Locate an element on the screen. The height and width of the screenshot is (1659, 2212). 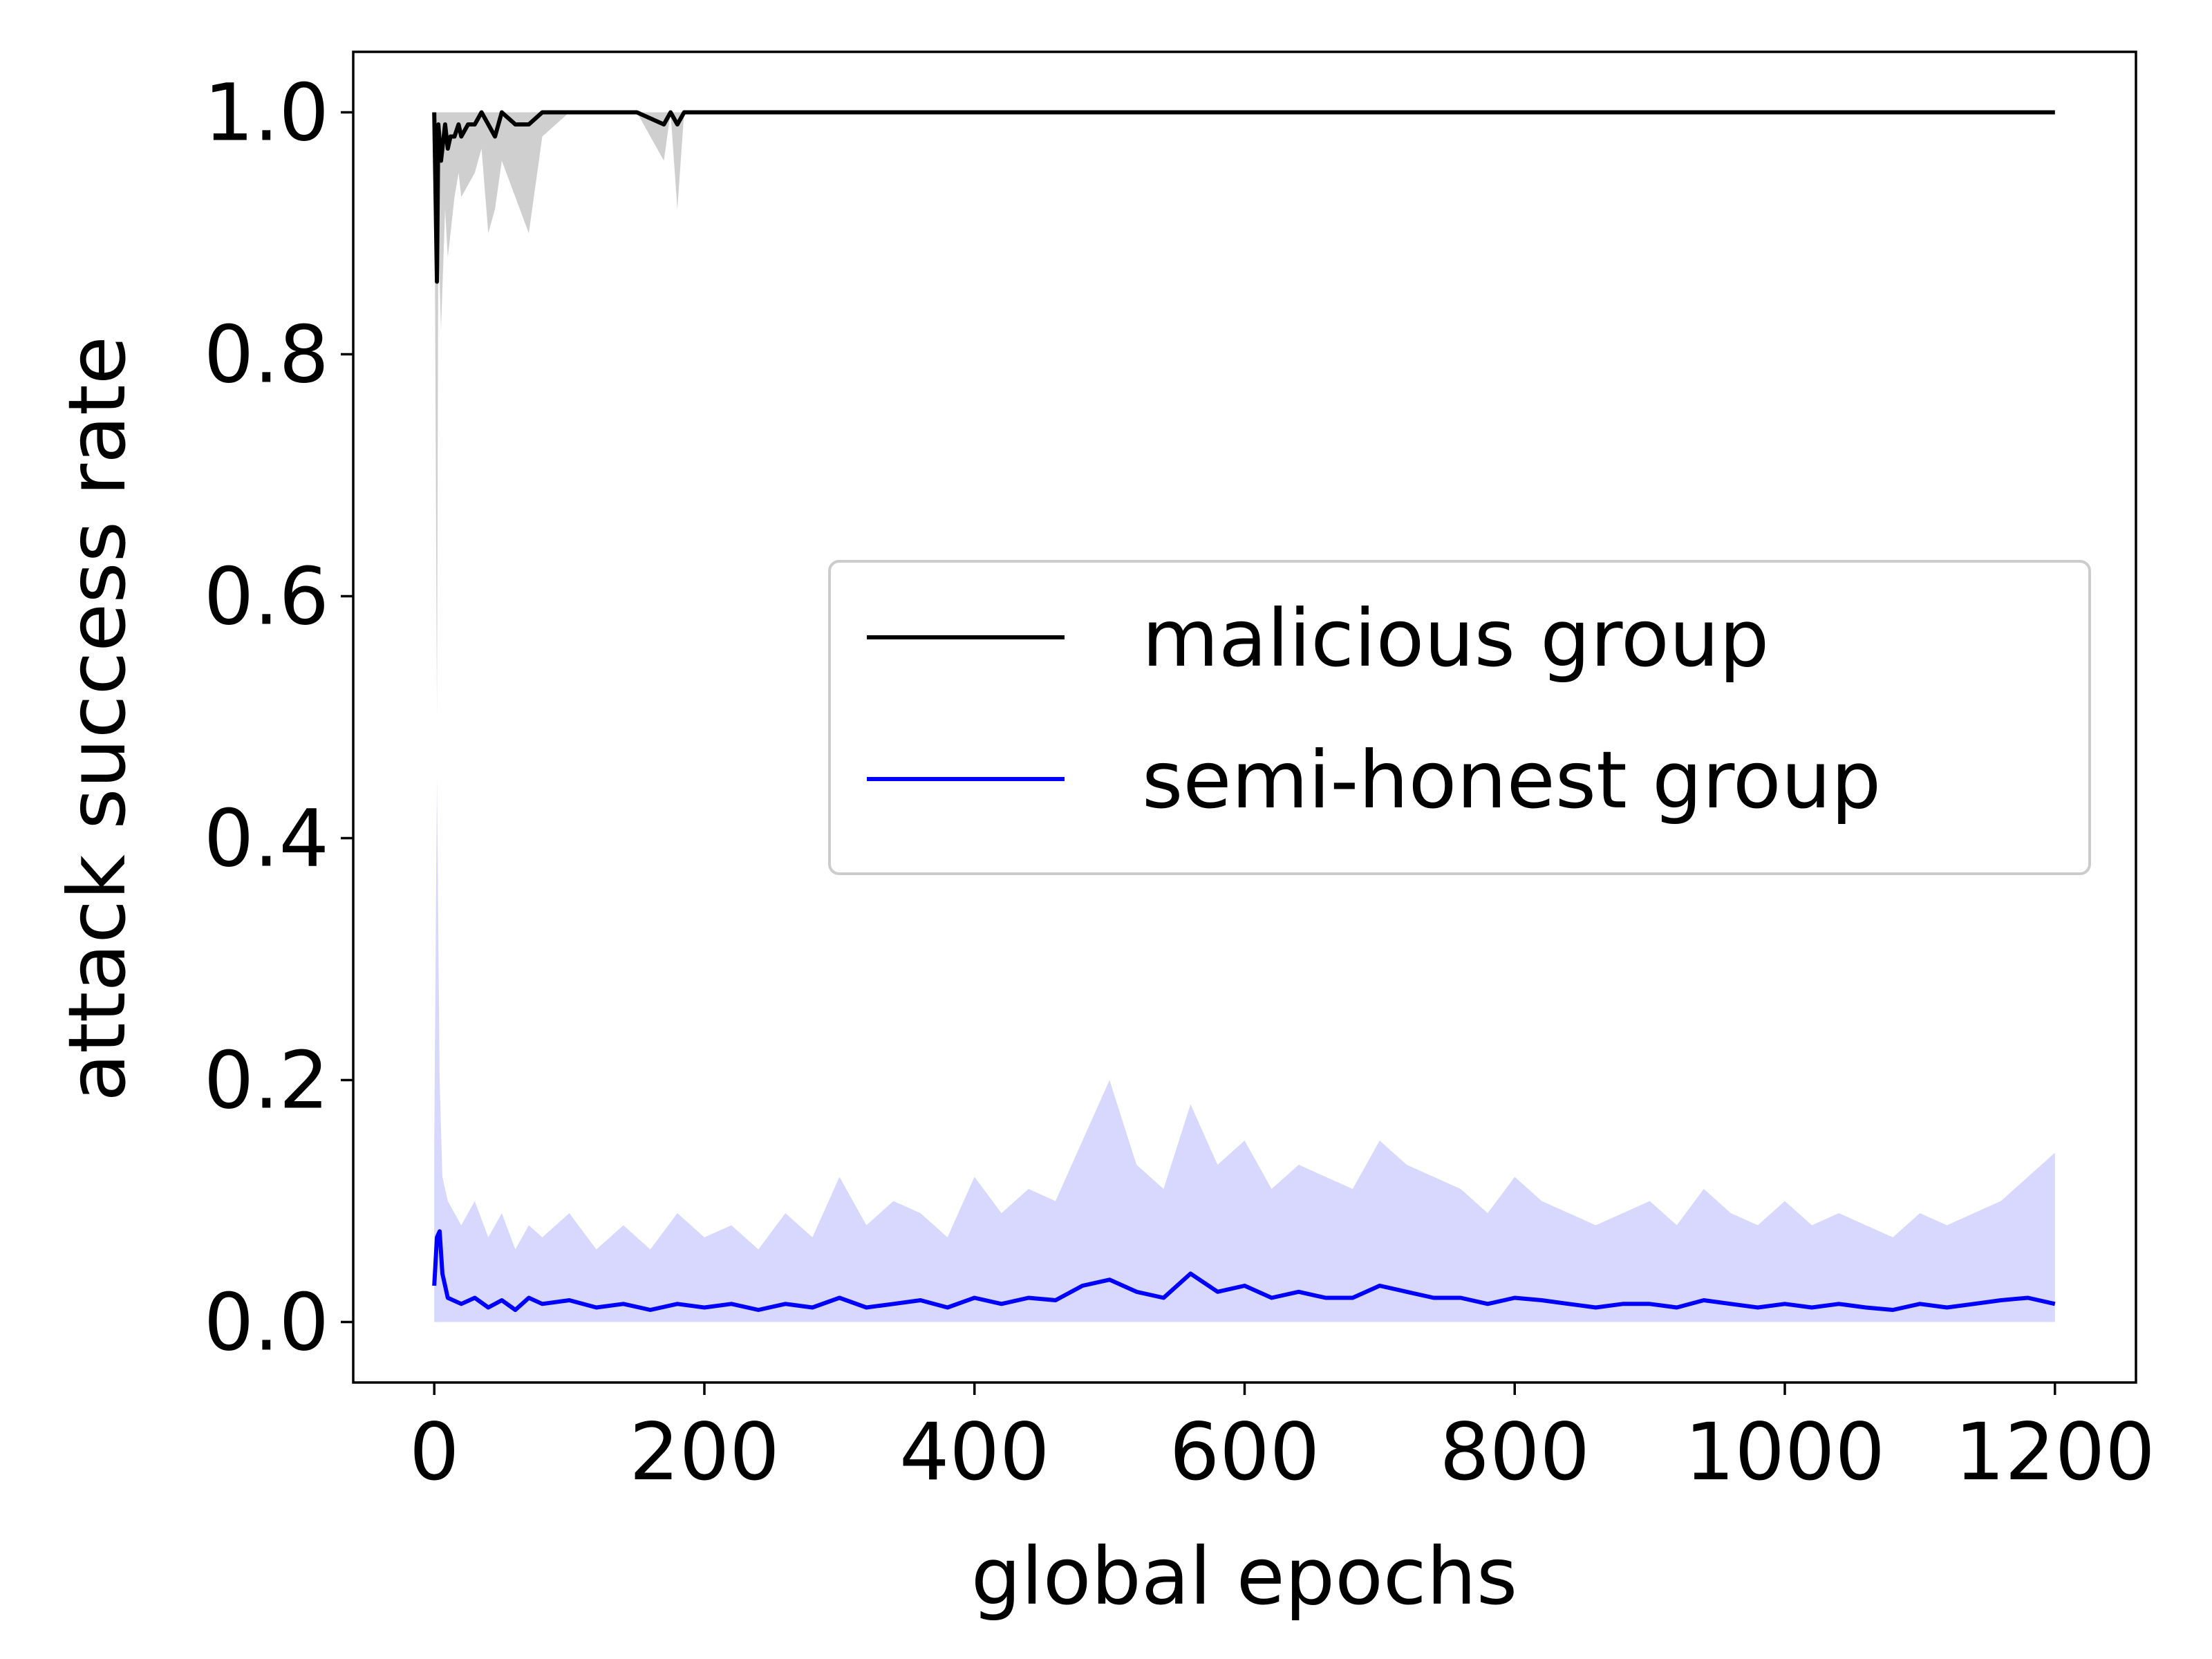
y-tick-label: 0.4 is located at coordinates (266, 839).